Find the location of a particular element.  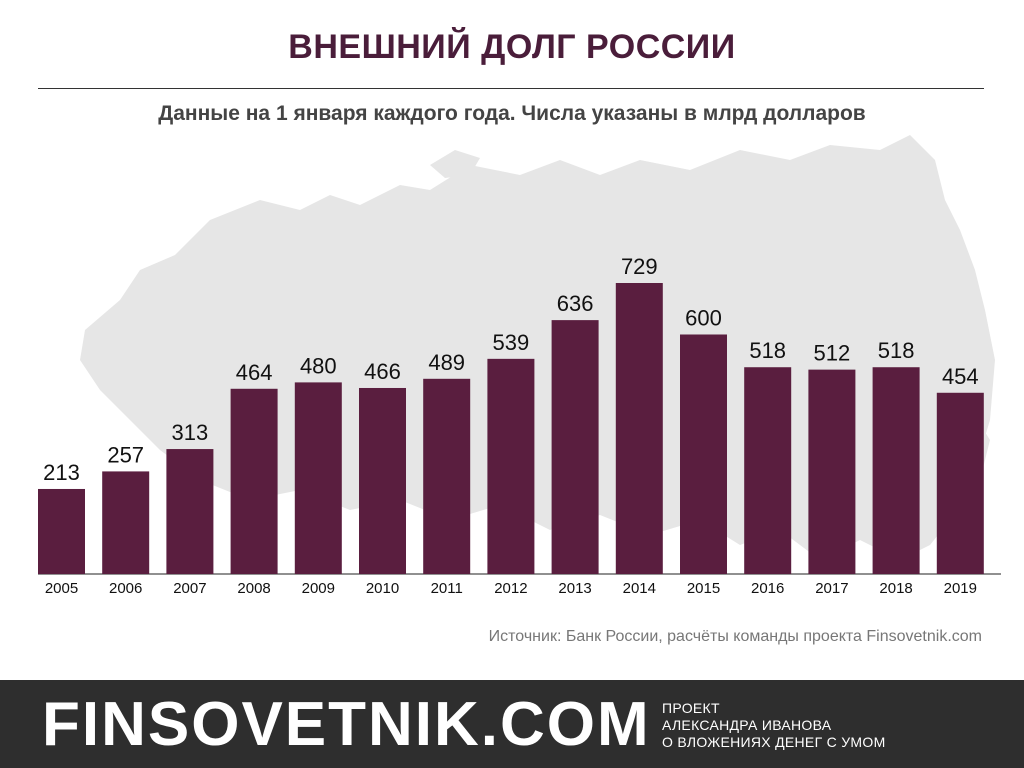

tagline-line-1: ПРОЕКТ is located at coordinates (691, 708).